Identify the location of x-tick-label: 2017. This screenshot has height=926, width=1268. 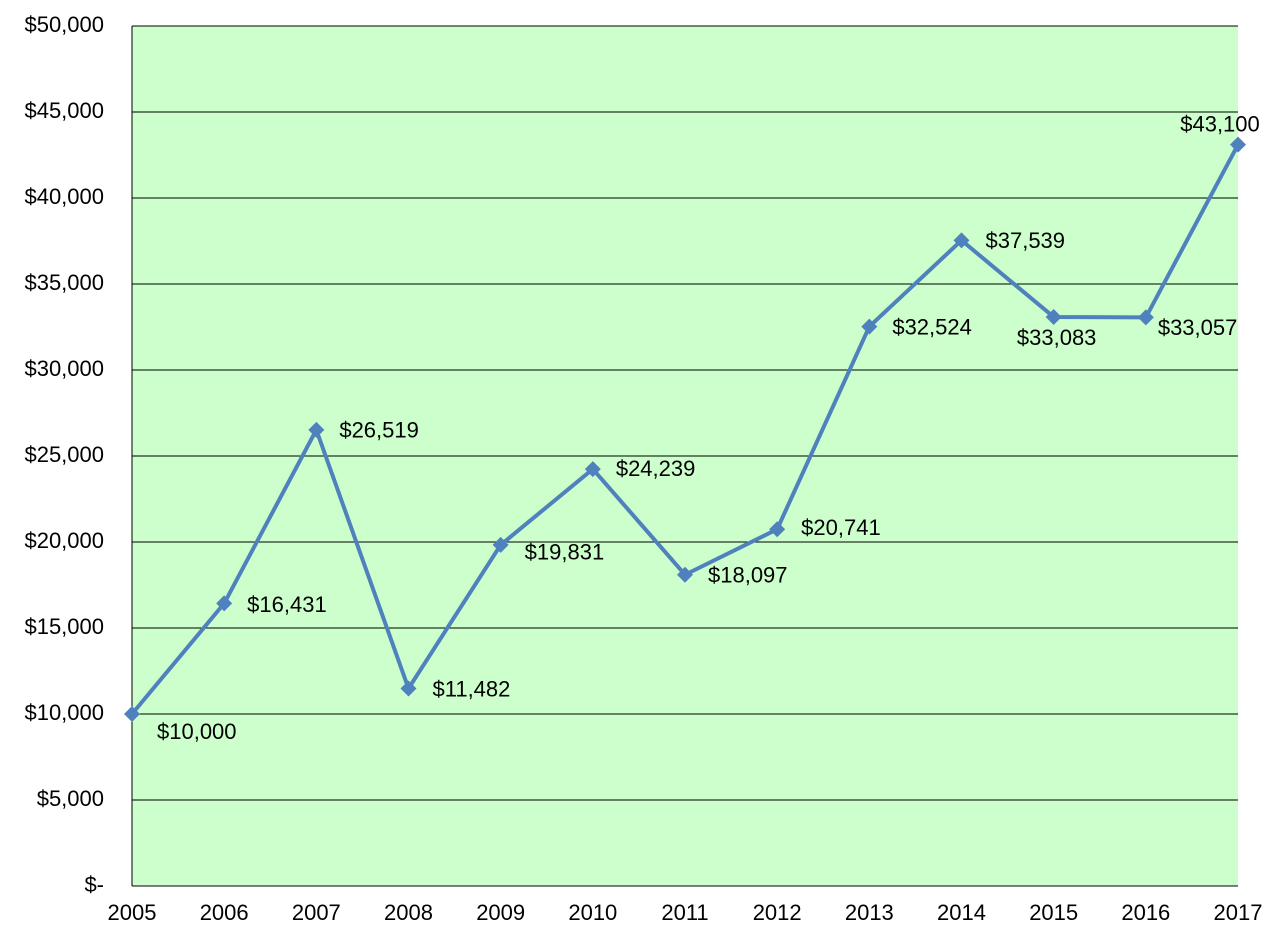
(1238, 912).